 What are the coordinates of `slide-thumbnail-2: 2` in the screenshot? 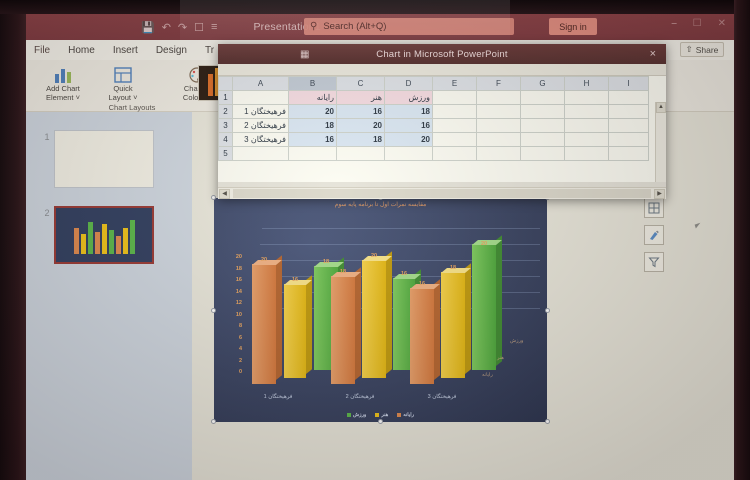 It's located at (97, 235).